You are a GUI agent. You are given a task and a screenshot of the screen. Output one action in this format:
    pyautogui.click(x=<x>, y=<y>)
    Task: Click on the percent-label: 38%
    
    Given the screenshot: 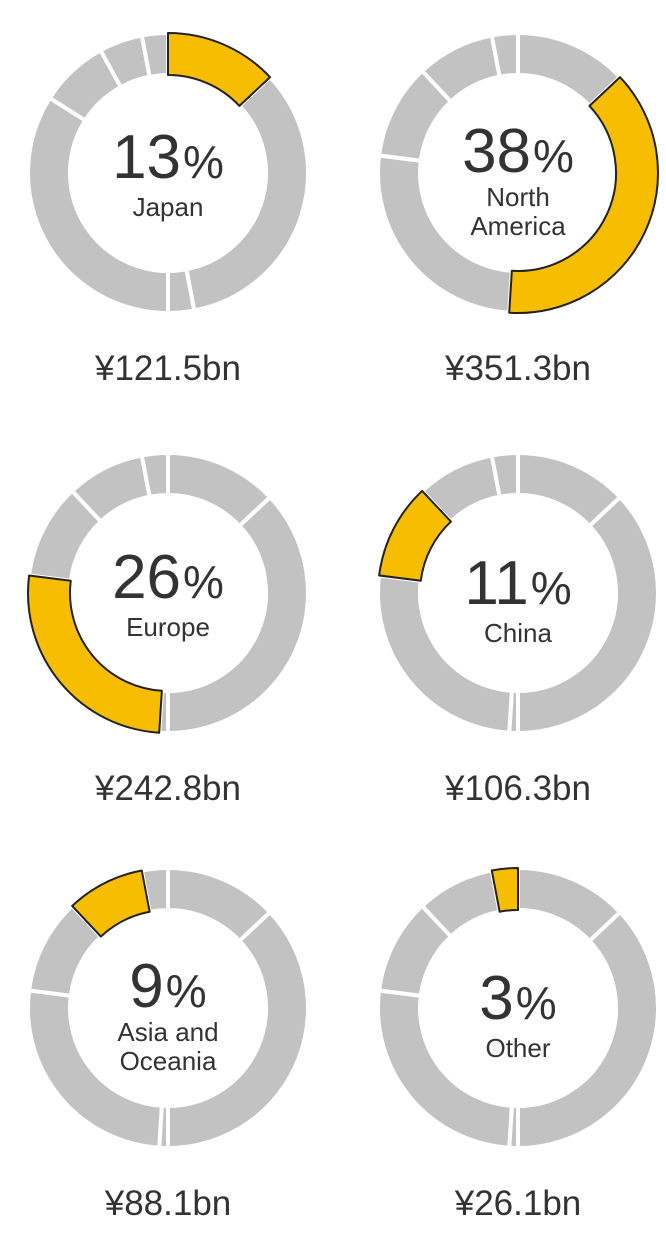 What is the action you would take?
    pyautogui.click(x=518, y=152)
    